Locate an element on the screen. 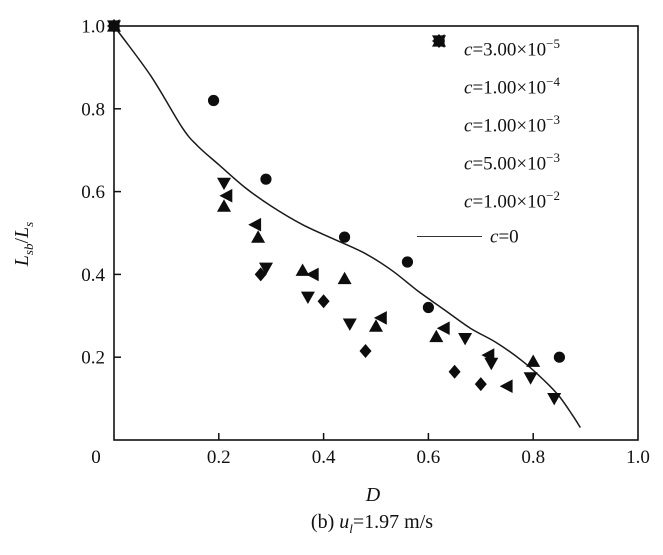 This screenshot has height=555, width=663. y-tick-label: 0.6 is located at coordinates (93, 192).